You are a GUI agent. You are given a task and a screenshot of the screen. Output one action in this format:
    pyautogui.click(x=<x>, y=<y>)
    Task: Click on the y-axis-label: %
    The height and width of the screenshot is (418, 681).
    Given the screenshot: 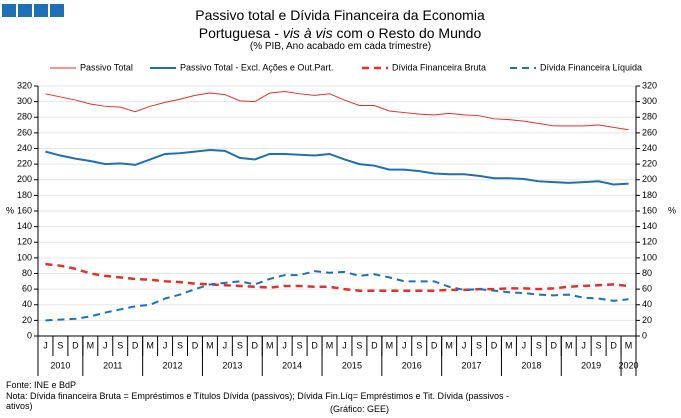 What is the action you would take?
    pyautogui.click(x=10, y=210)
    